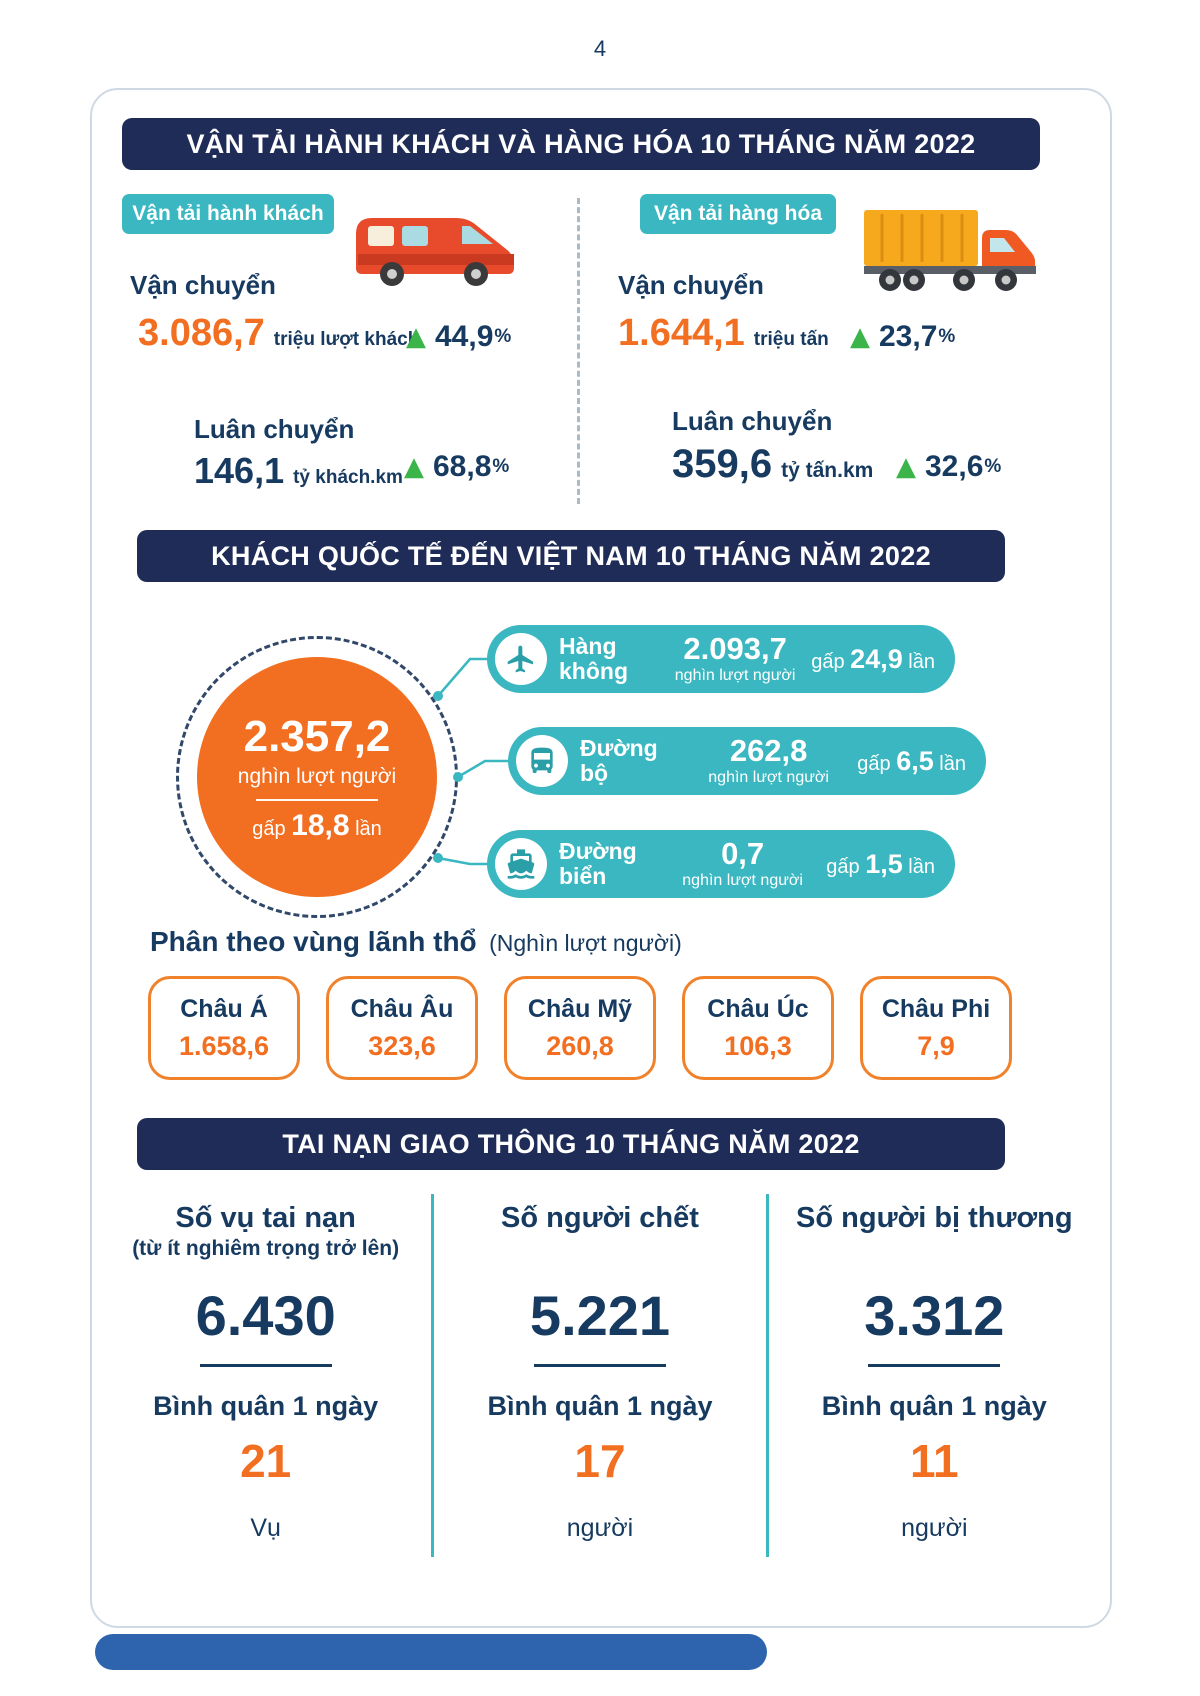 The height and width of the screenshot is (1696, 1200). What do you see at coordinates (265, 1528) in the screenshot?
I see `accident-avg-unit: Vụ` at bounding box center [265, 1528].